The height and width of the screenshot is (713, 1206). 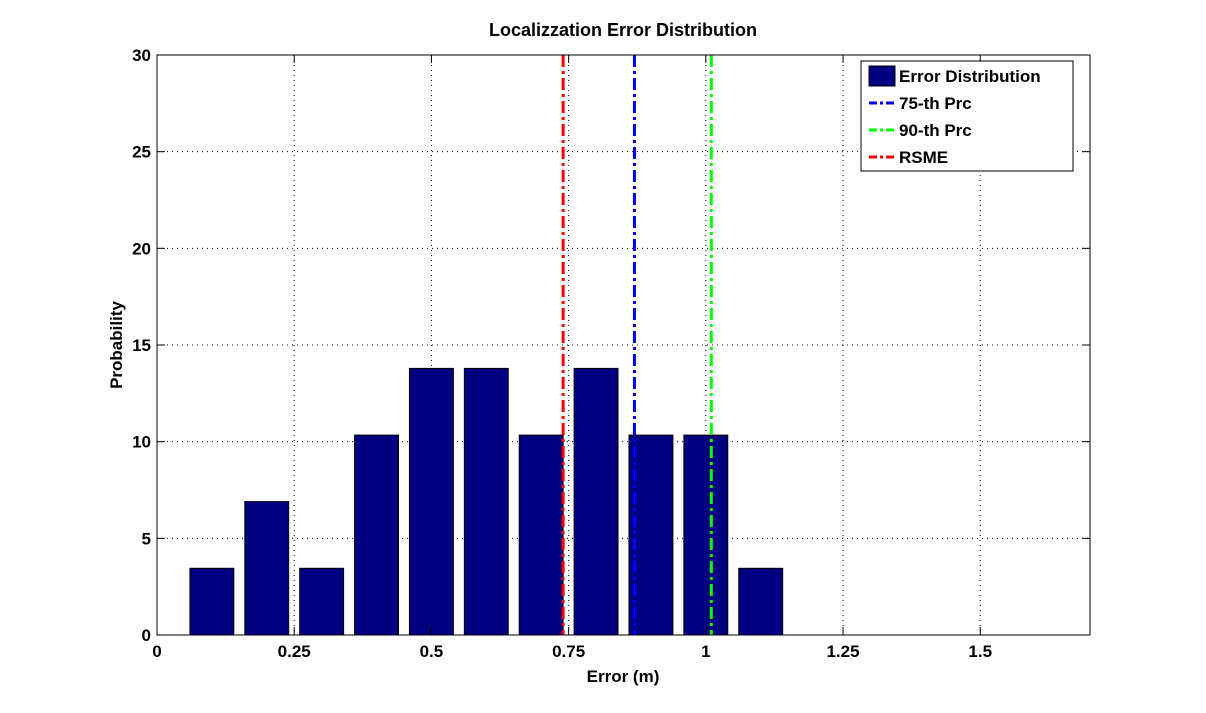 What do you see at coordinates (141, 345) in the screenshot?
I see `y-tick-label: 15` at bounding box center [141, 345].